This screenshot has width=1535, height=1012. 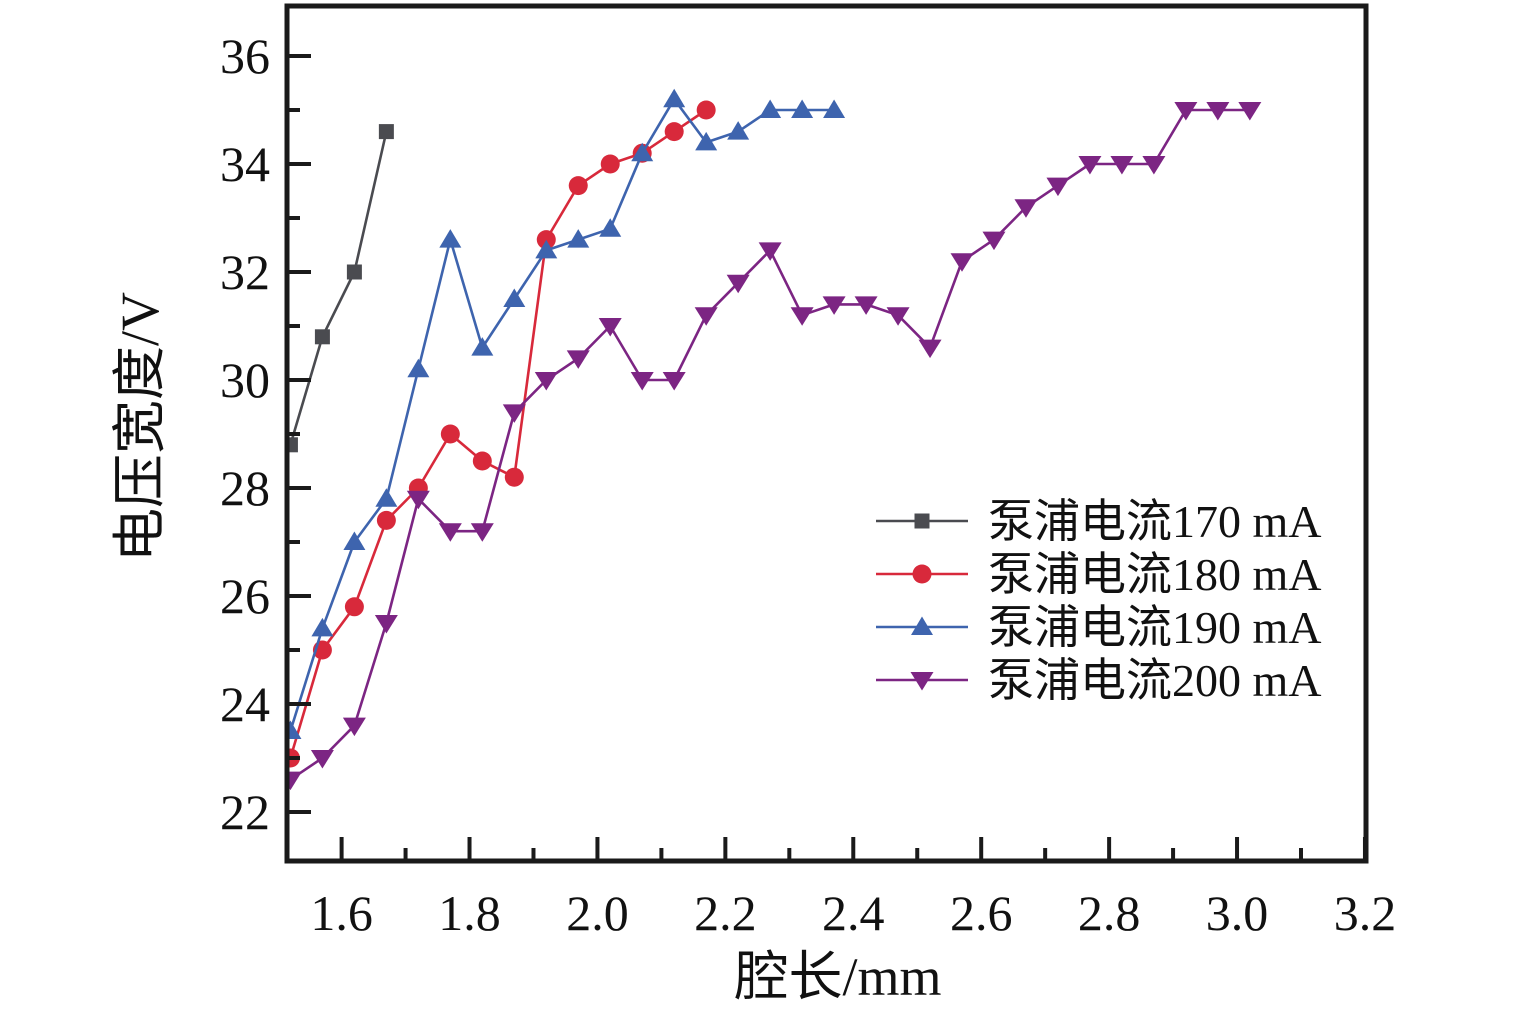 What do you see at coordinates (597, 913) in the screenshot?
I see `x-tick-label: 2.0` at bounding box center [597, 913].